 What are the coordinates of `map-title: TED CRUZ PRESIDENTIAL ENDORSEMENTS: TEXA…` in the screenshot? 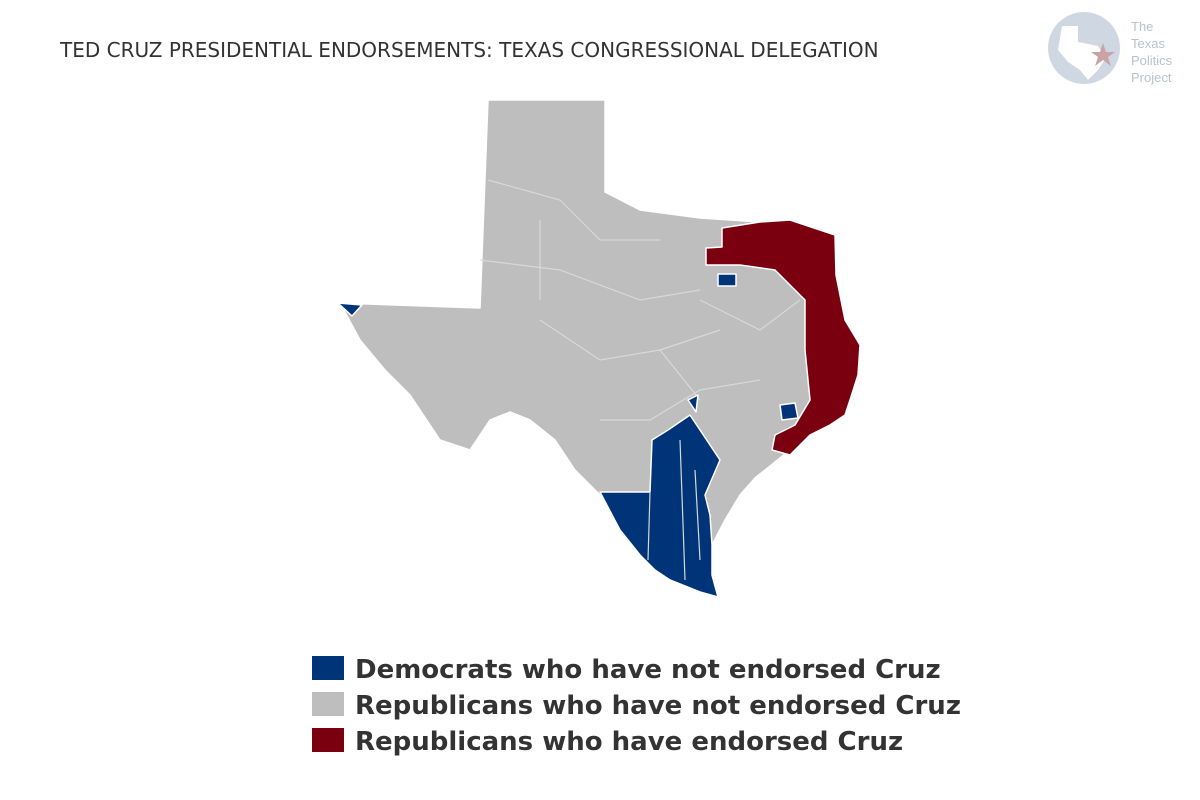 It's located at (469, 50).